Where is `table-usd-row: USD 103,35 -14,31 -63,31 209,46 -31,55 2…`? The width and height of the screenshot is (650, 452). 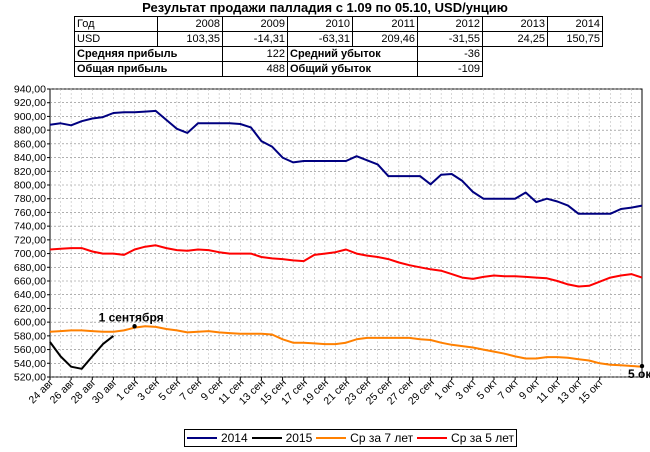
table-usd-row: USD 103,35 -14,31 -63,31 209,46 -31,55 2… is located at coordinates (338, 39).